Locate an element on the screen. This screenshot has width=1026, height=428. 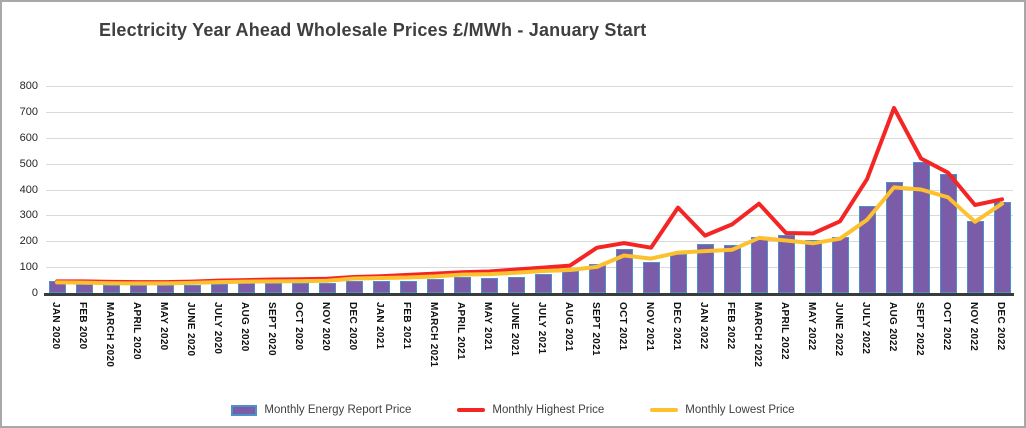
y-axis-tick-label: 0 is located at coordinates (34, 293).